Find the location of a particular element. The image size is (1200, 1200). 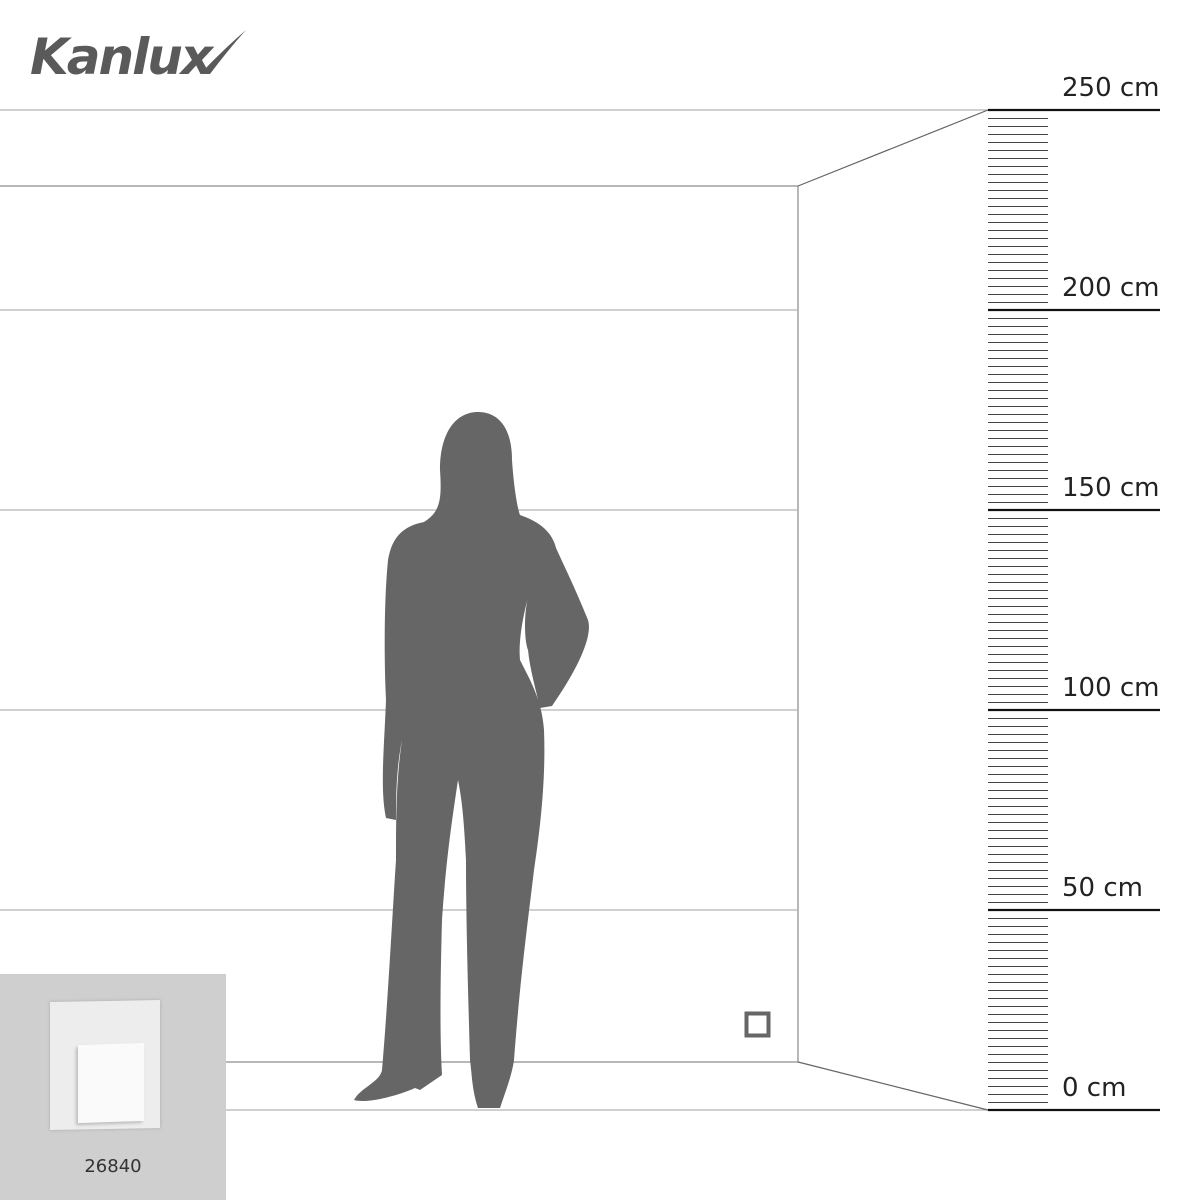

scale-label: 100 cm is located at coordinates (1111, 688).